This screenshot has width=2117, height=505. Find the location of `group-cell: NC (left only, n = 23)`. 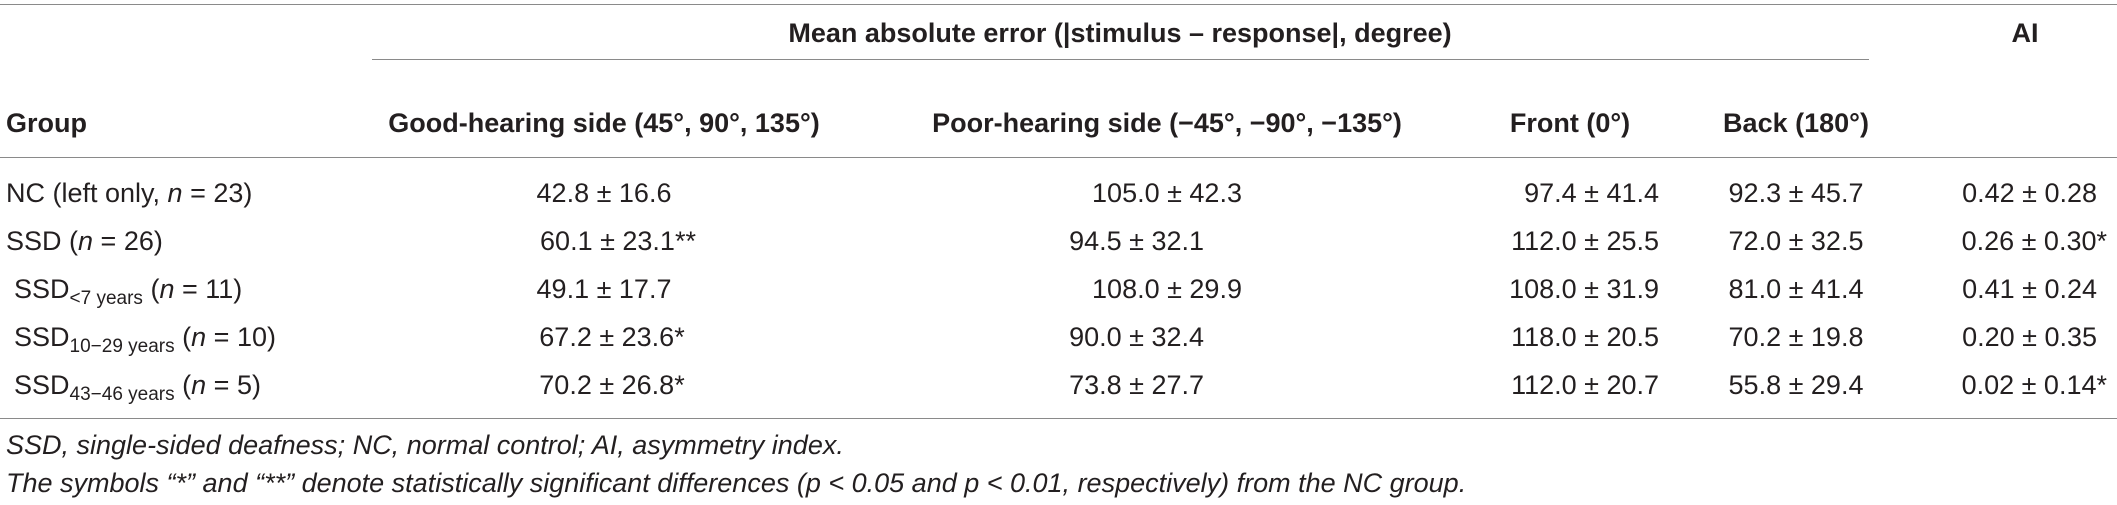

group-cell: NC (left only, n = 23) is located at coordinates (129, 193).